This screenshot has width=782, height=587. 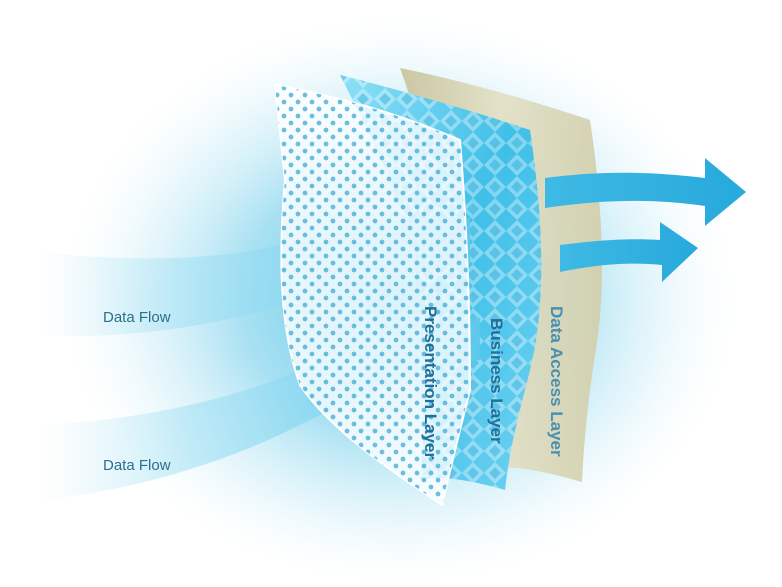 I want to click on data-access-layer-label: Data Access Layer, so click(x=556, y=381).